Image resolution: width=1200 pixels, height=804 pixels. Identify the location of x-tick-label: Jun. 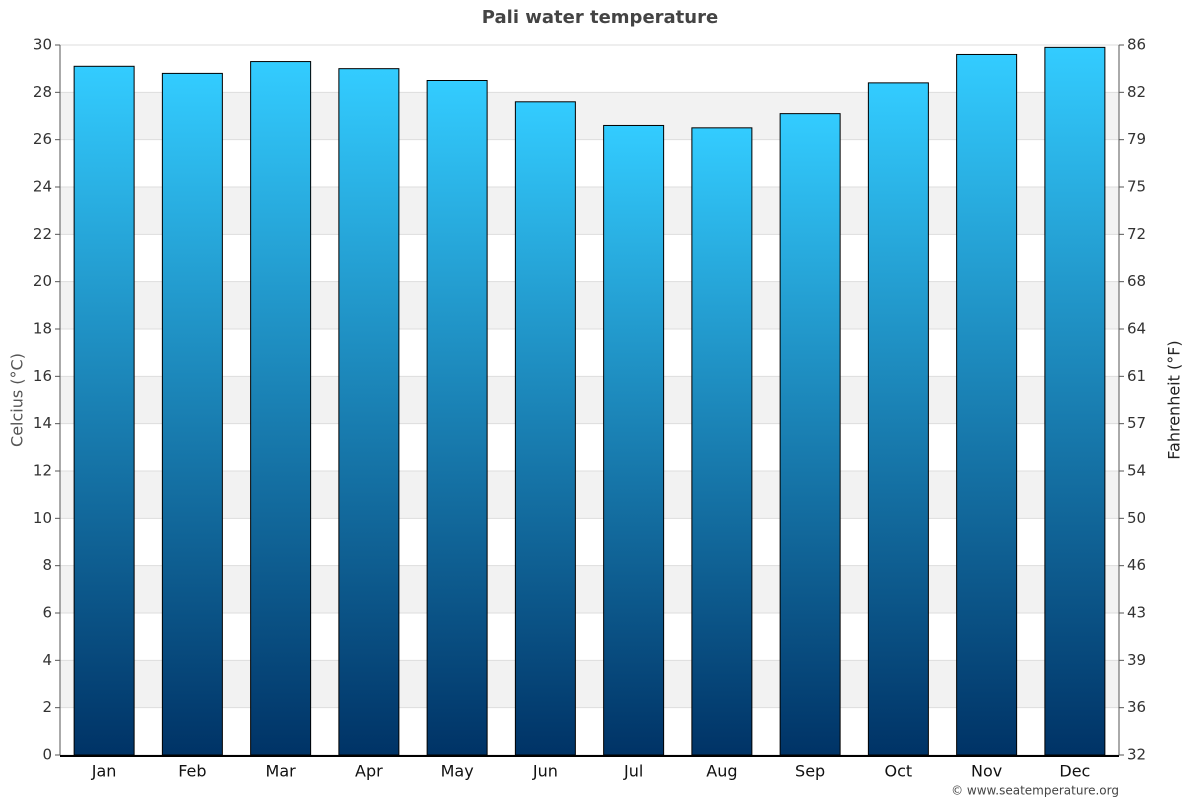
(545, 771).